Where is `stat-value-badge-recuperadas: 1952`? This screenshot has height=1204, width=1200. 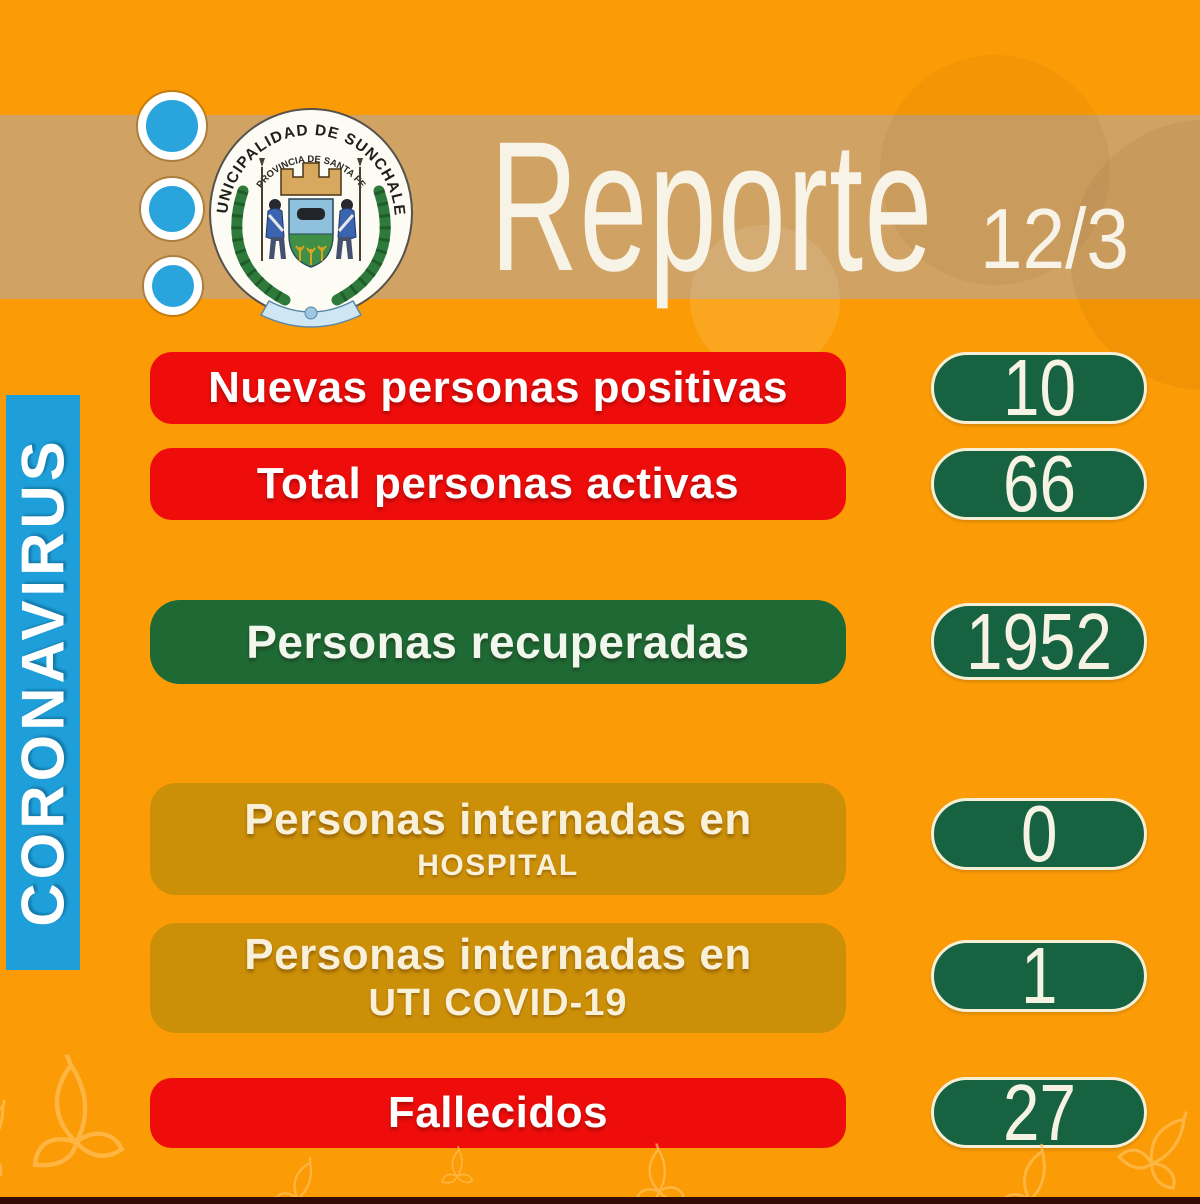 stat-value-badge-recuperadas: 1952 is located at coordinates (1039, 641).